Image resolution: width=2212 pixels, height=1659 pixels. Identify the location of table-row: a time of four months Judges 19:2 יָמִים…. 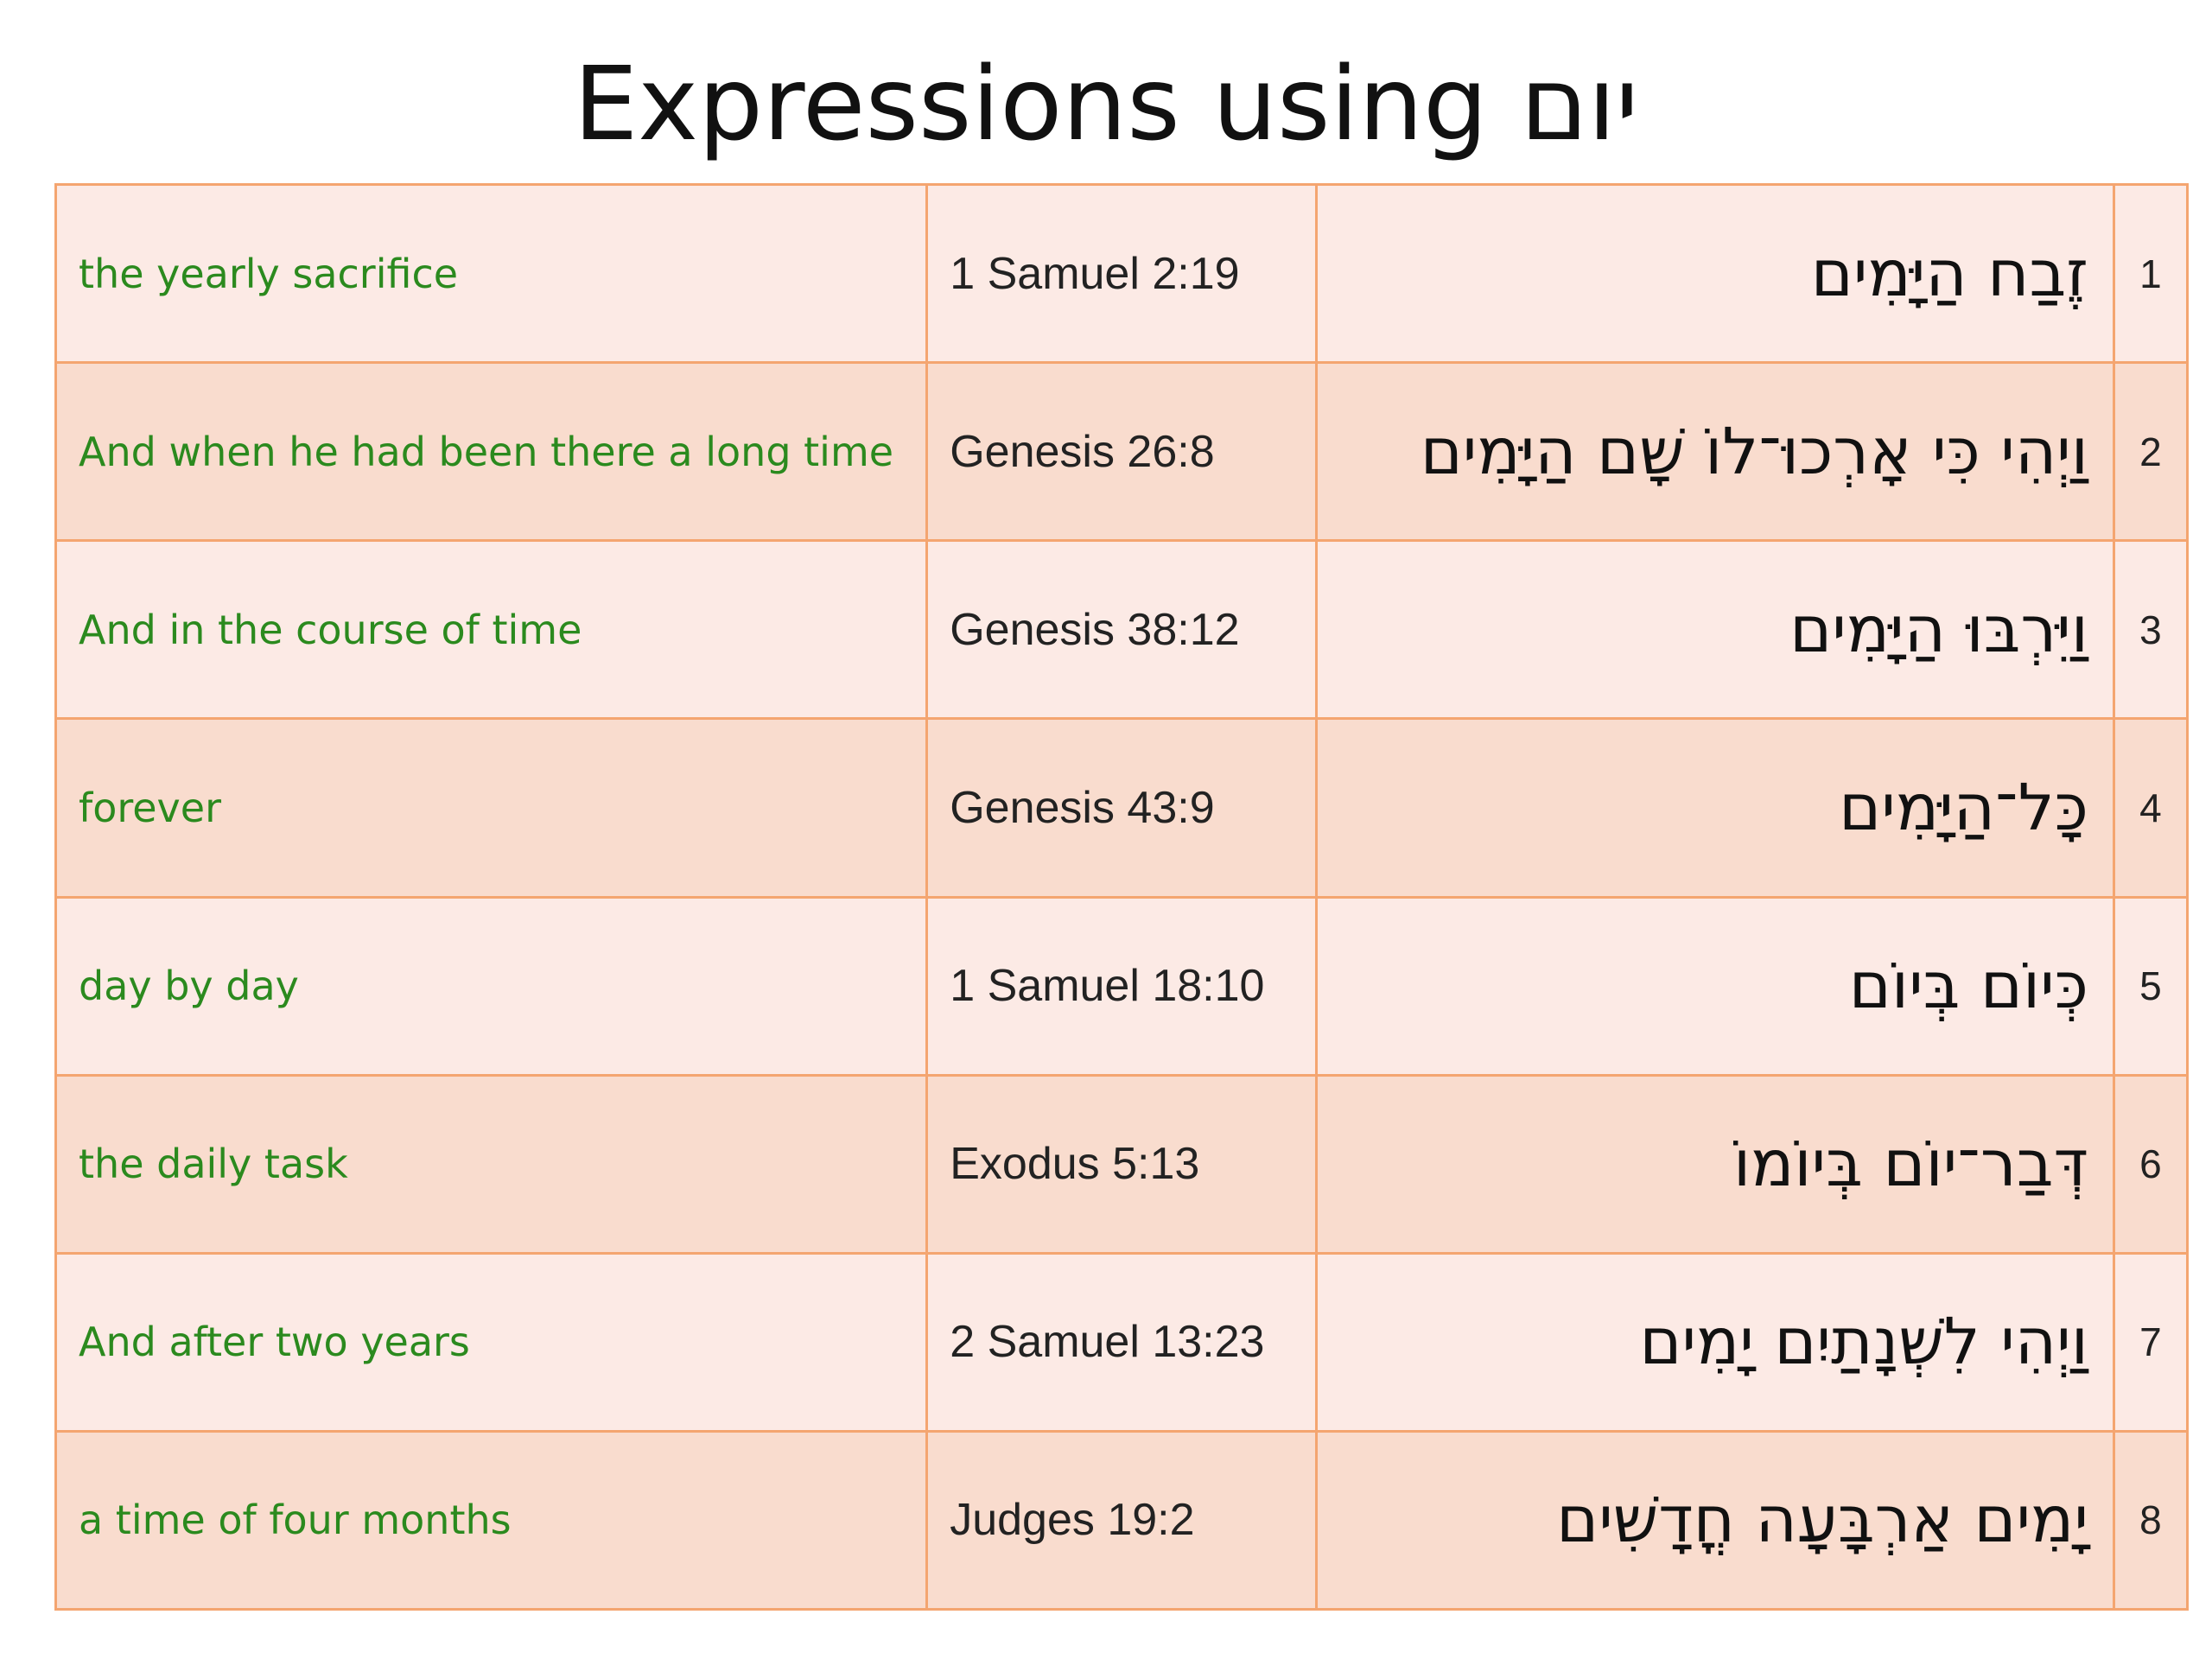
(1122, 1520).